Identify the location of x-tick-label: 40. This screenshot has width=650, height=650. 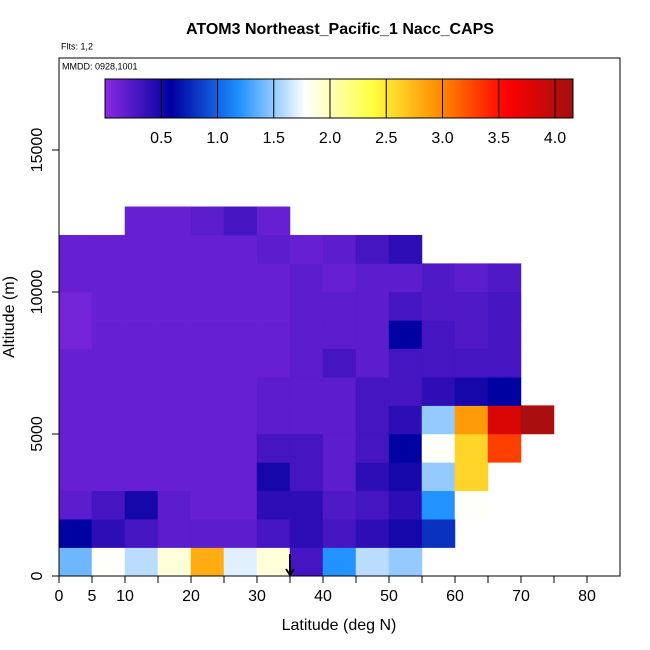
(323, 596).